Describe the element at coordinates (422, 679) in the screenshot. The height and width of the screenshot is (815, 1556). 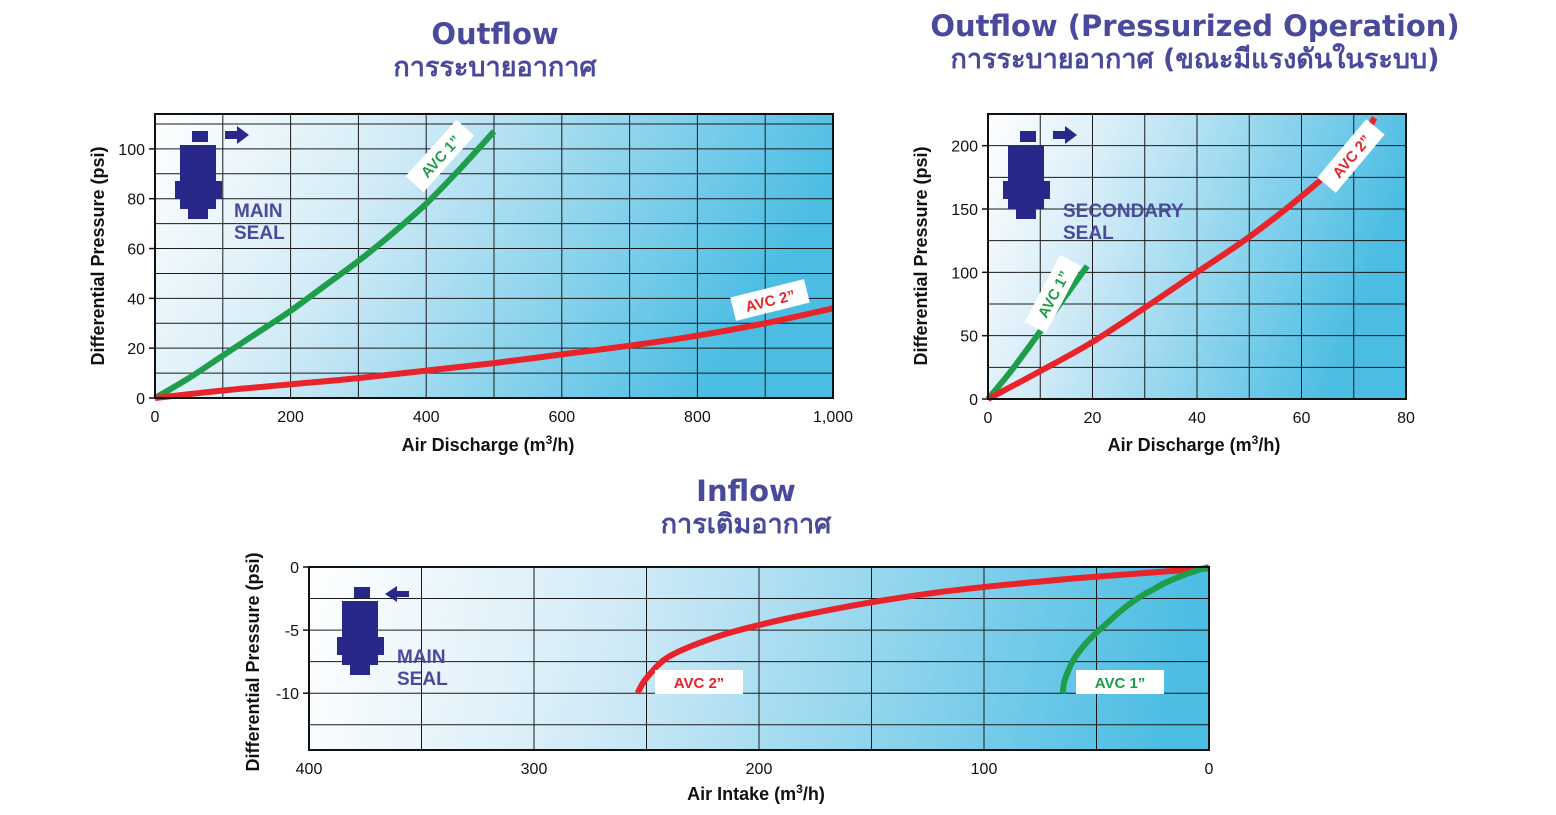
I see `inflow-seal-label-2: SEAL` at that location.